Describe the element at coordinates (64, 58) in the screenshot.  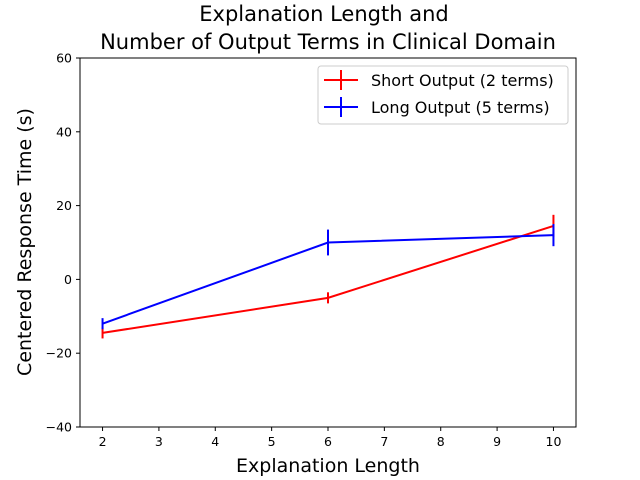
I see `y-tick-label: 60` at that location.